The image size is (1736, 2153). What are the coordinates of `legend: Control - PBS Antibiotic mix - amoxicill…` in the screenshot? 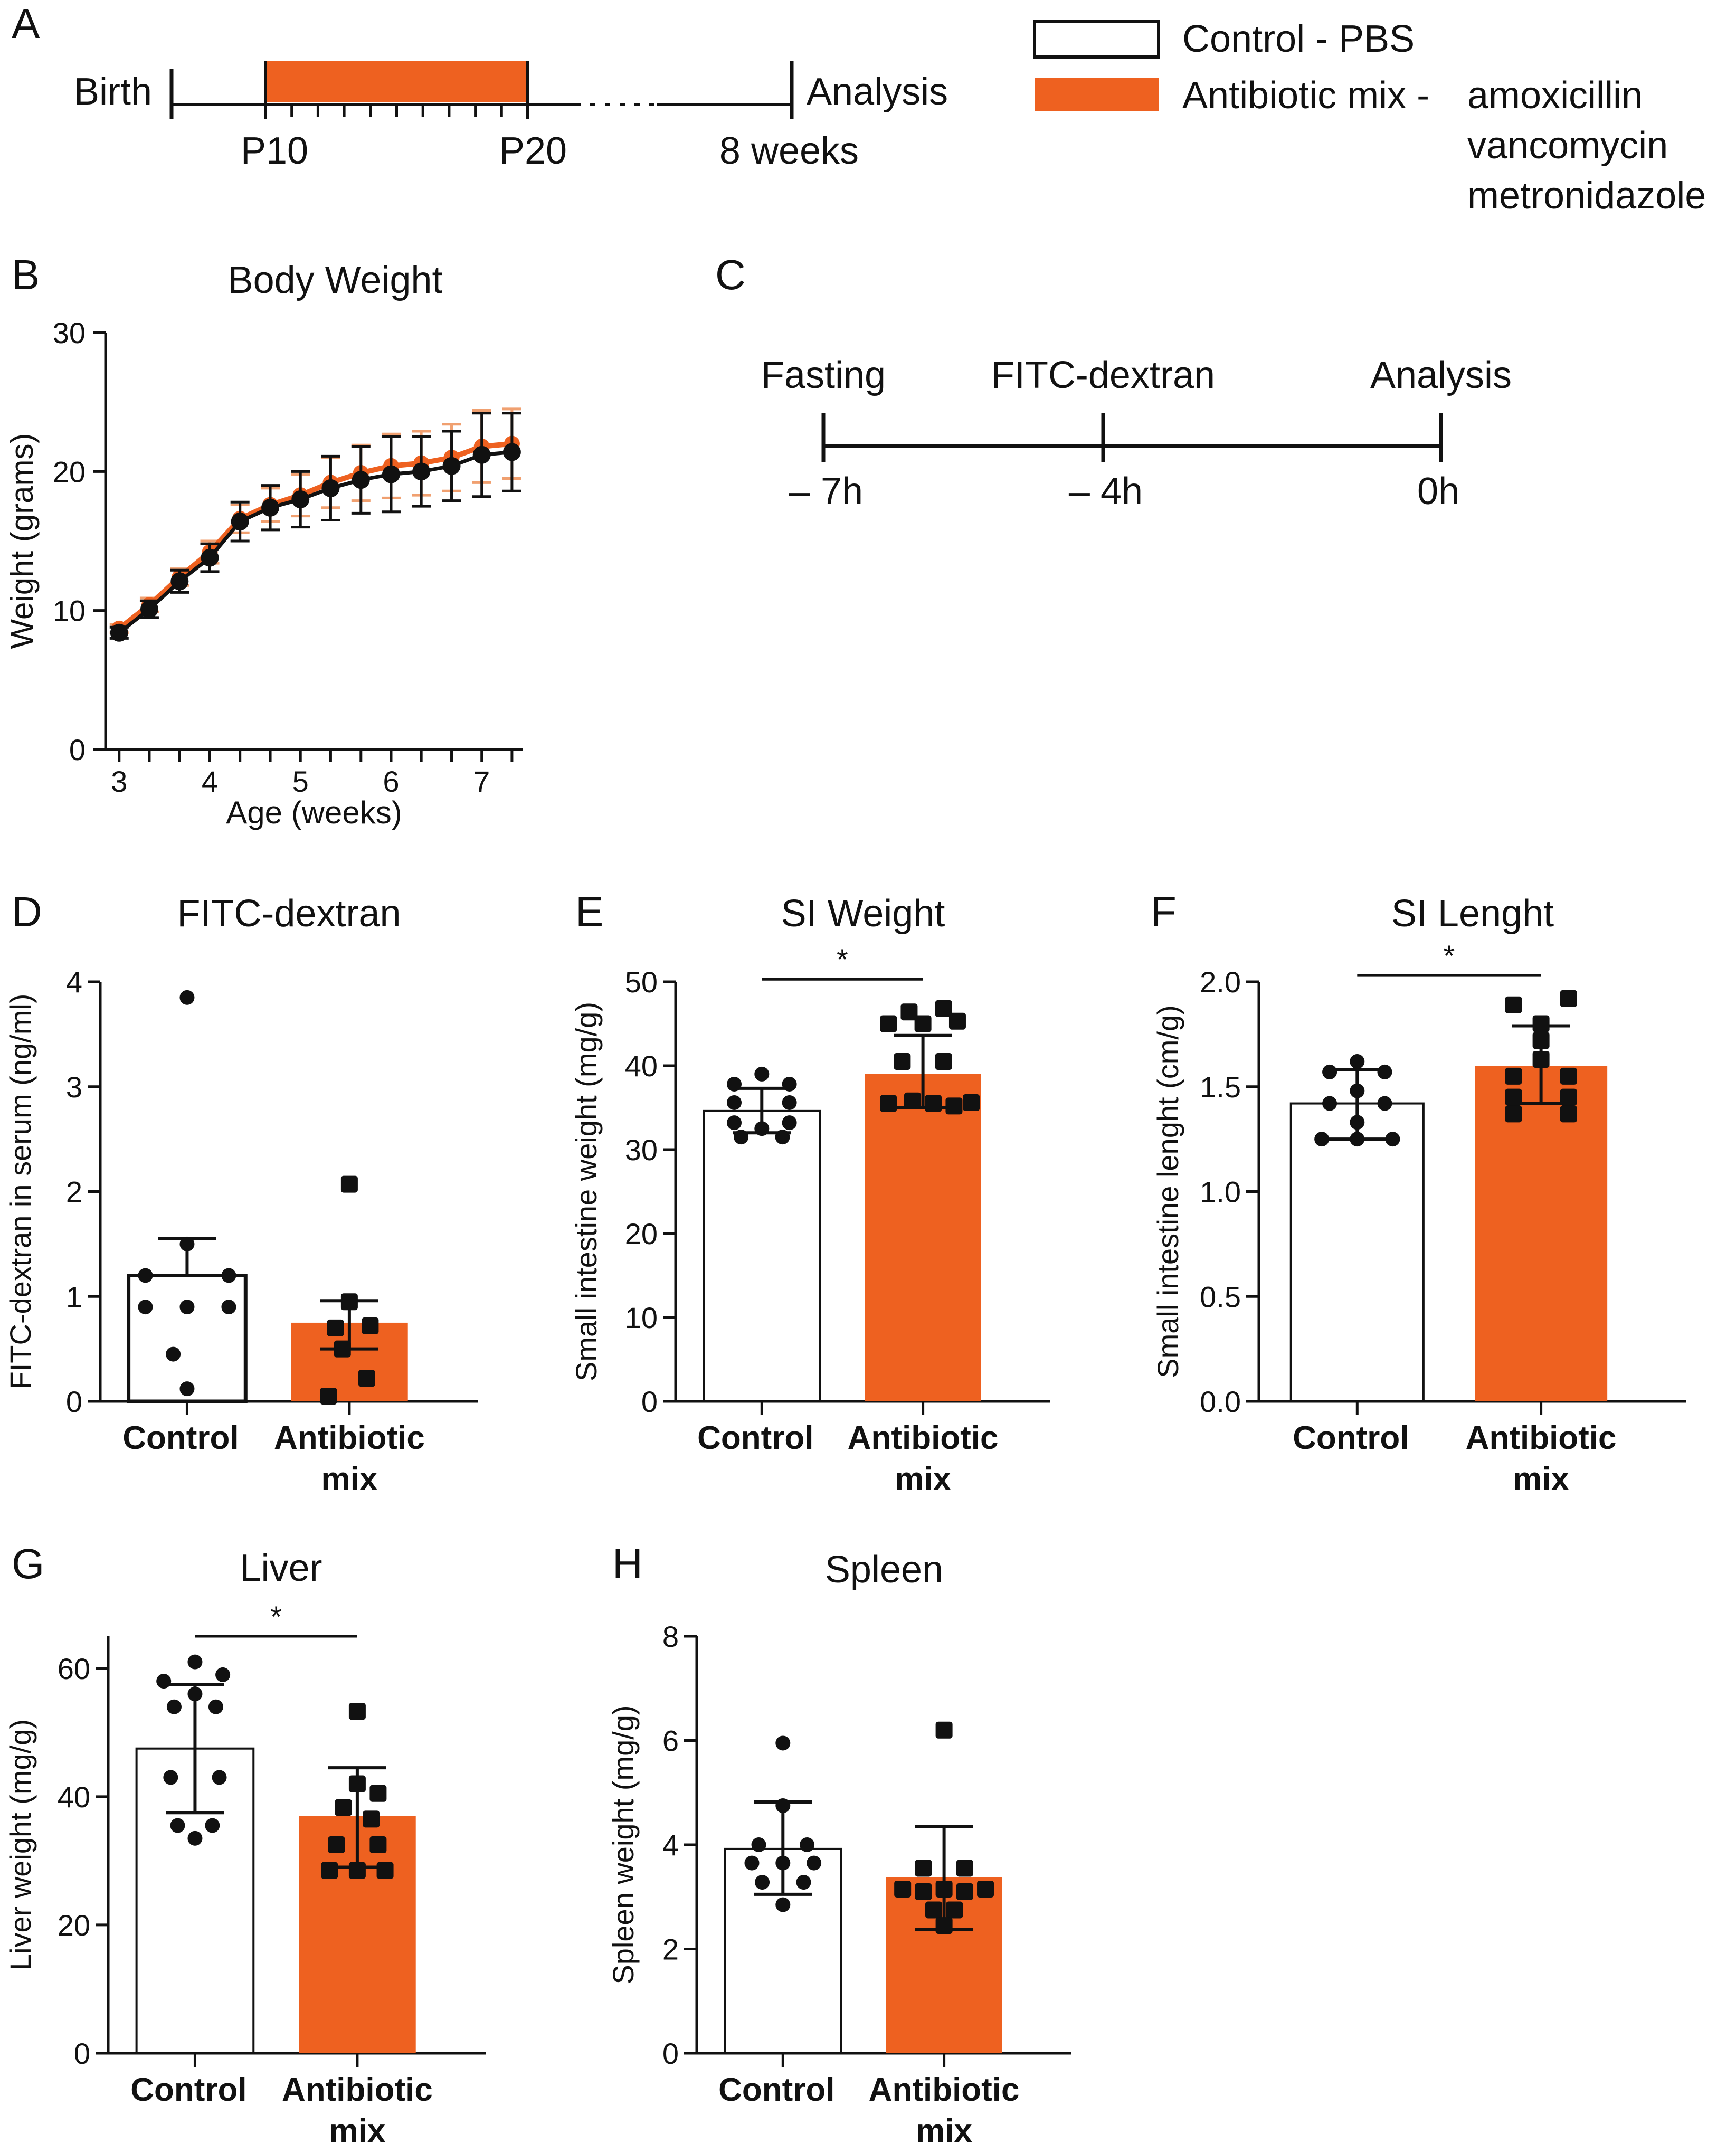 It's located at (1370, 117).